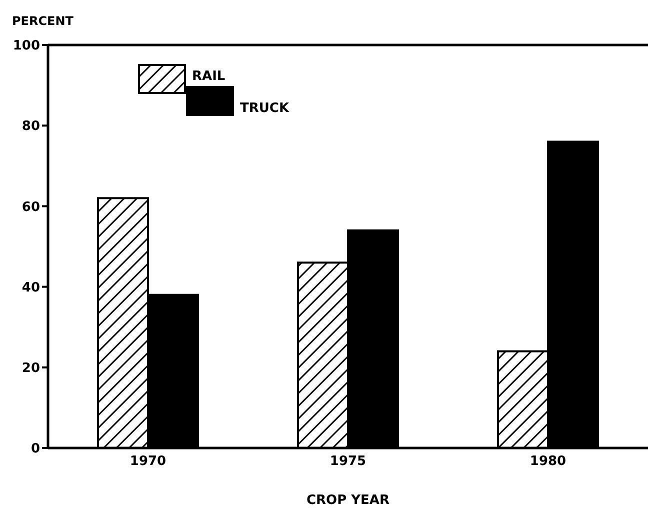 This screenshot has height=525, width=651. I want to click on y-tick-label: 20, so click(31, 368).